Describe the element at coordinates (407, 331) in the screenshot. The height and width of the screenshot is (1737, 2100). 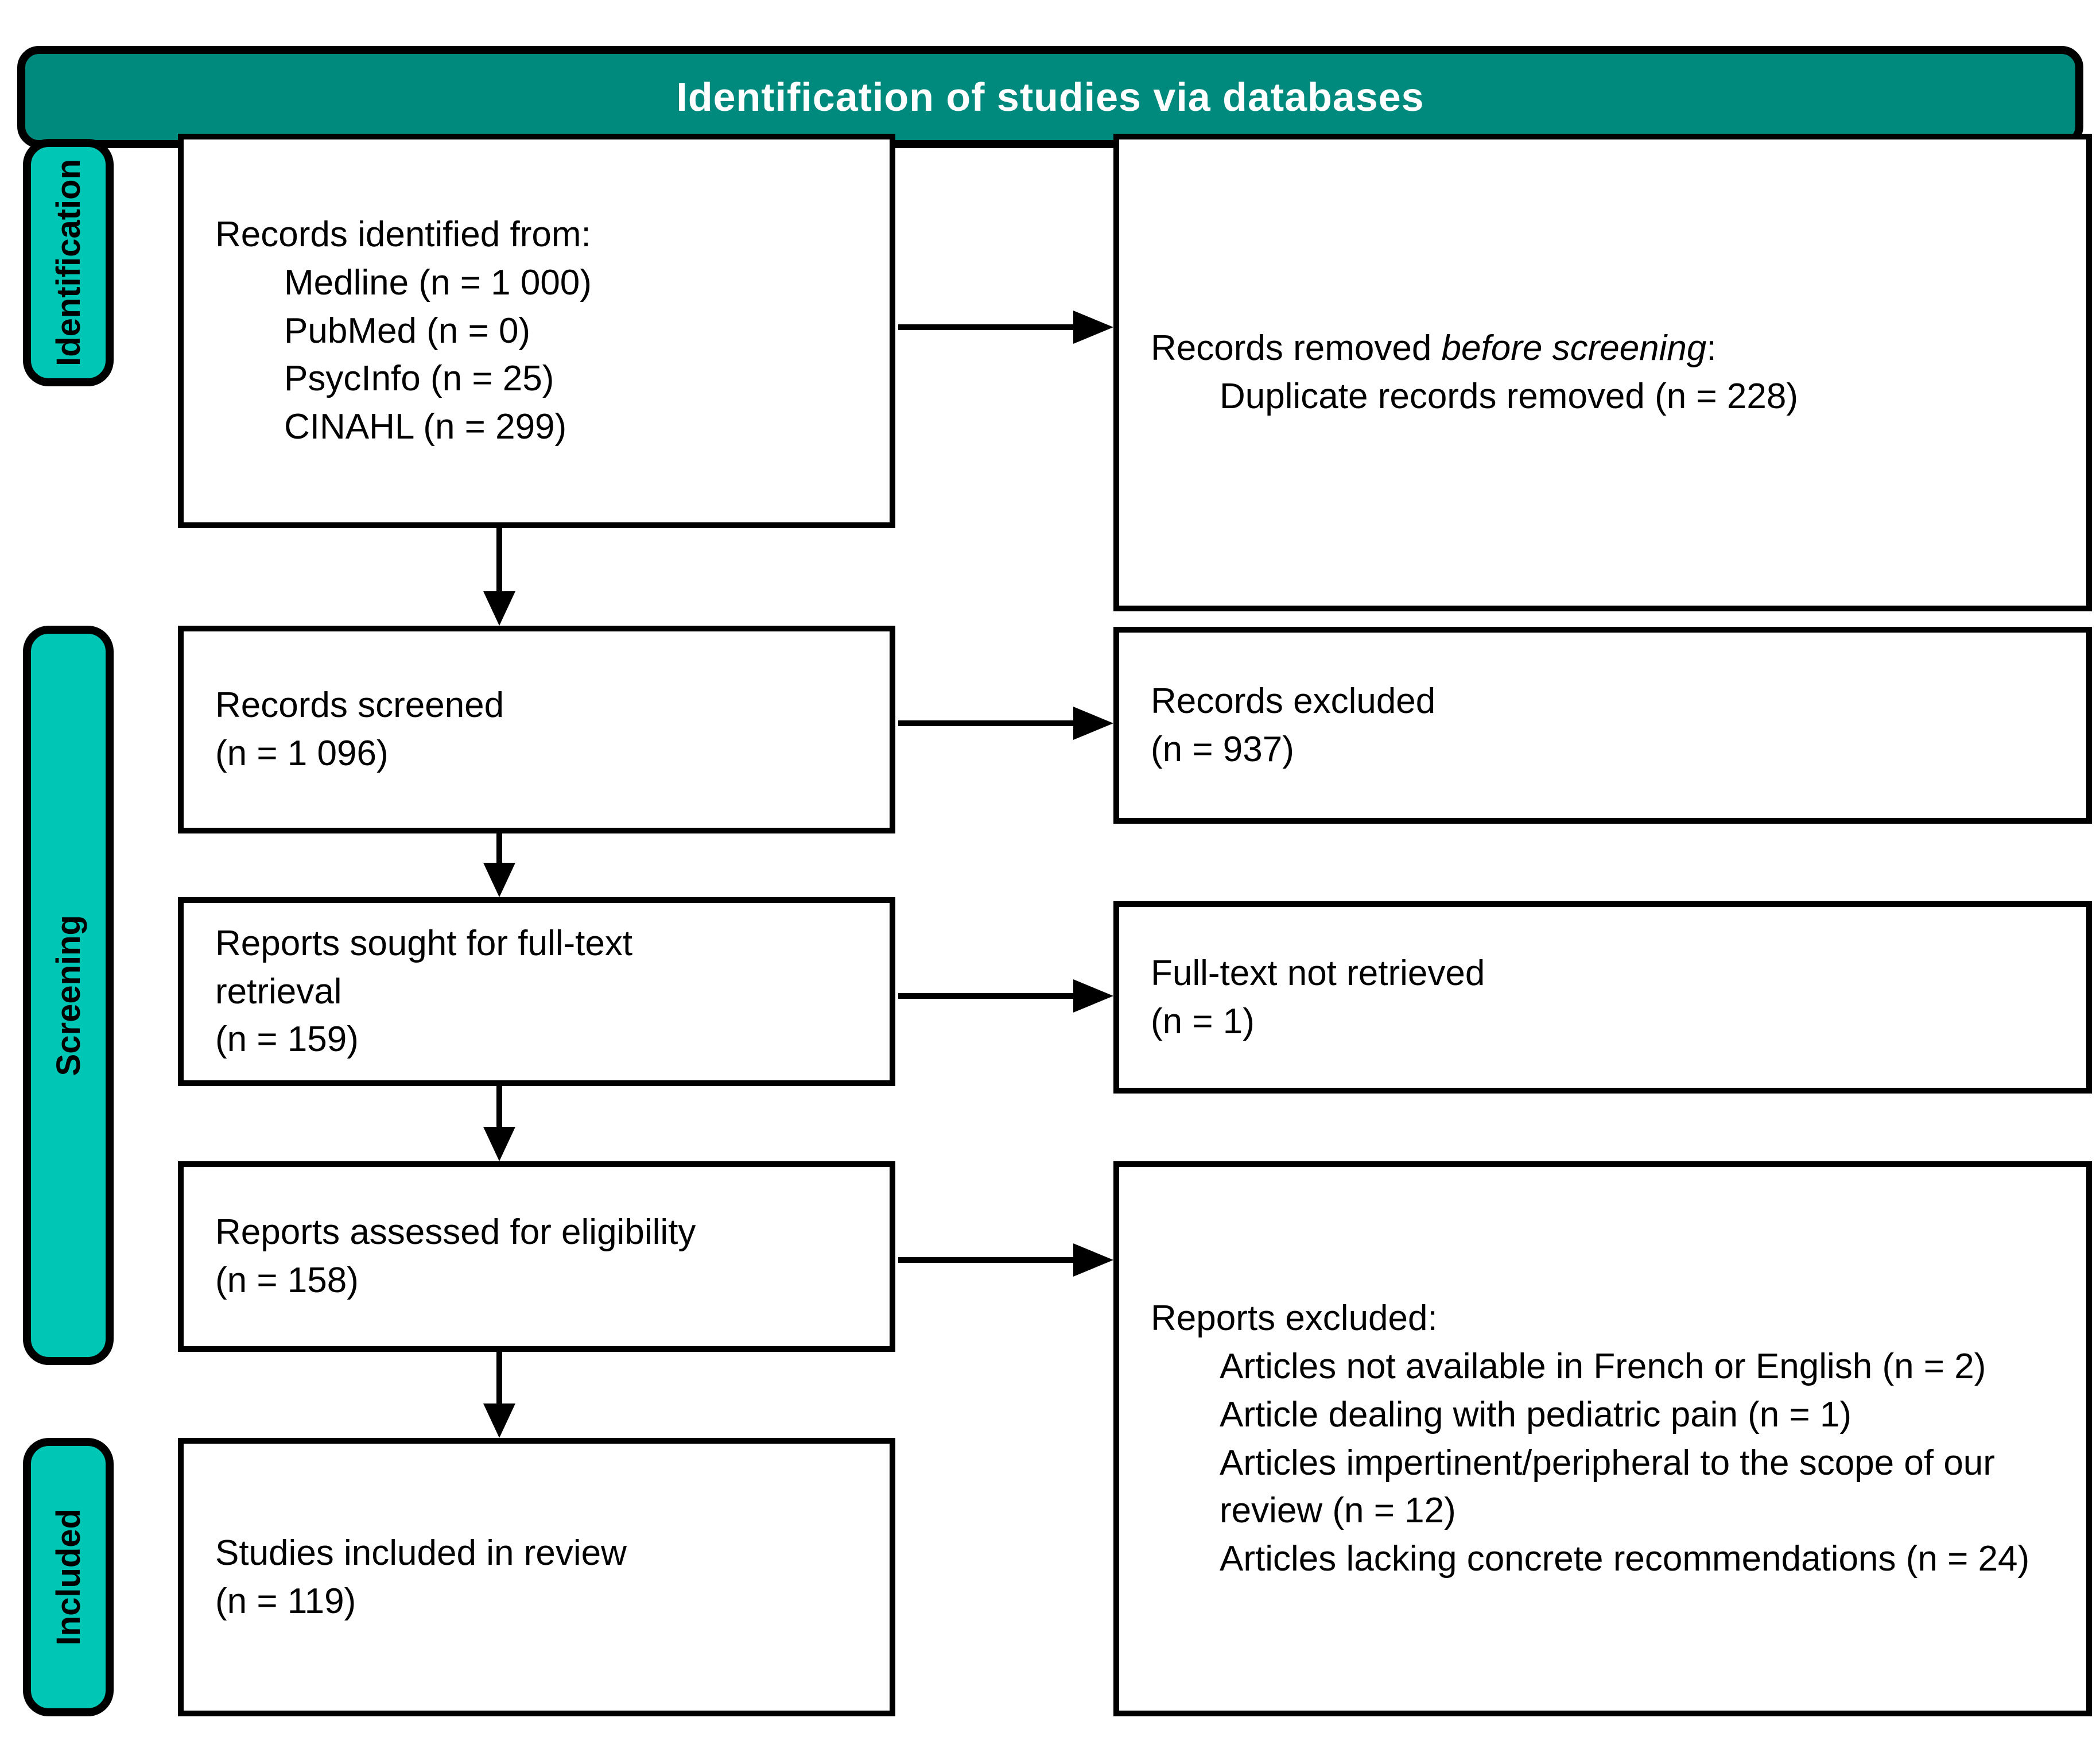
I see `database-item: PubMed (n = 0)` at that location.